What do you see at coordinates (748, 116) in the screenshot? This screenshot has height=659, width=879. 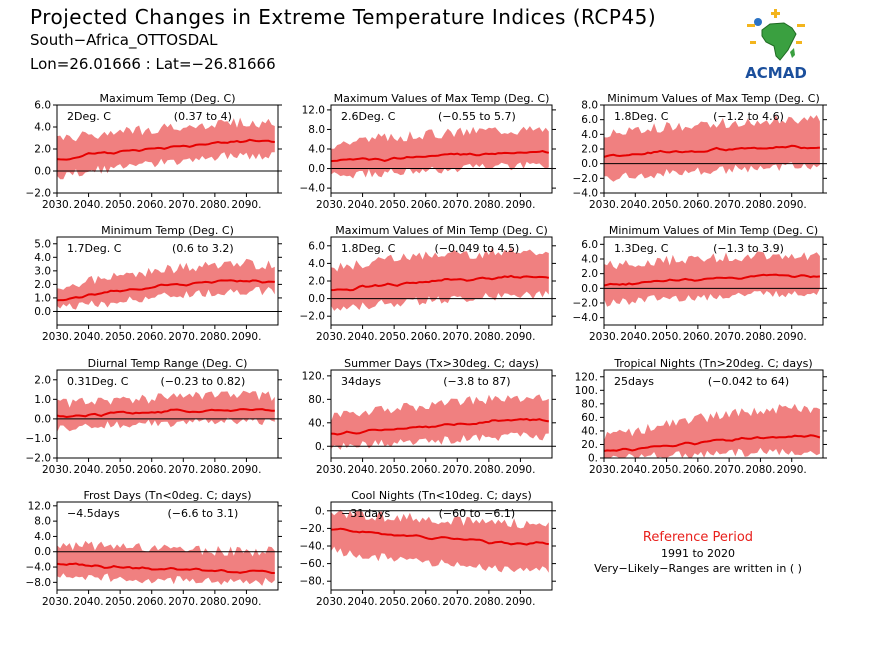 I see `chart-range: (−1.2 to 4.6)` at bounding box center [748, 116].